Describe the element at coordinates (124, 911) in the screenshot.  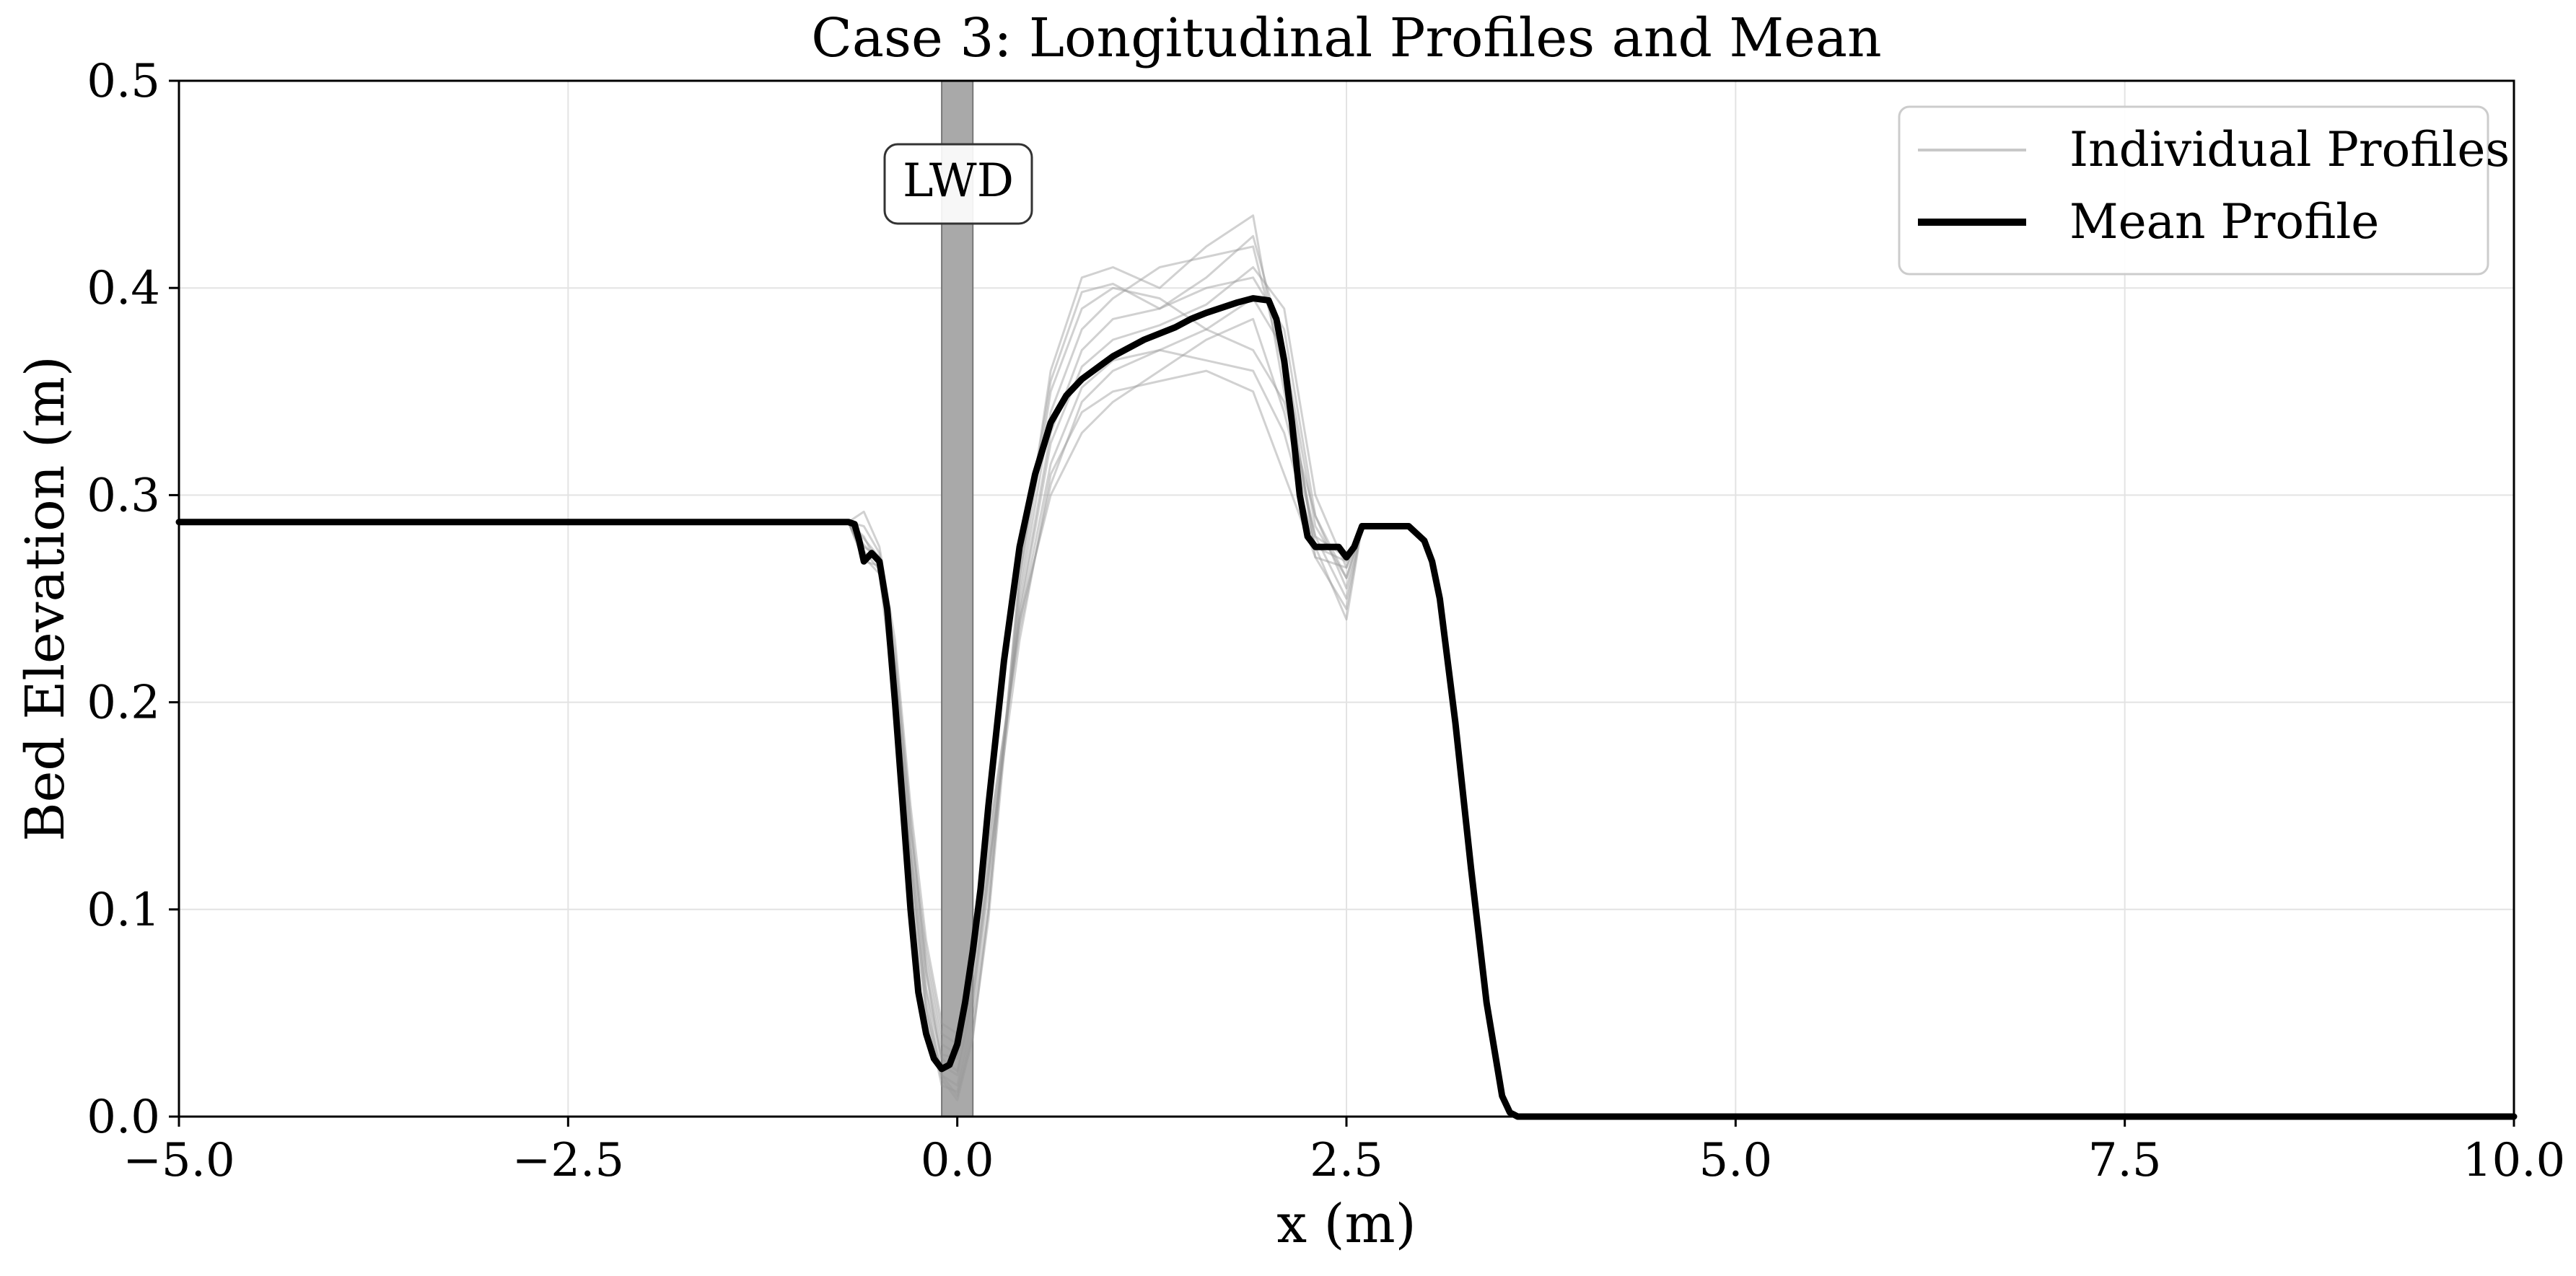
I see `y-tick-label: 0.1` at that location.